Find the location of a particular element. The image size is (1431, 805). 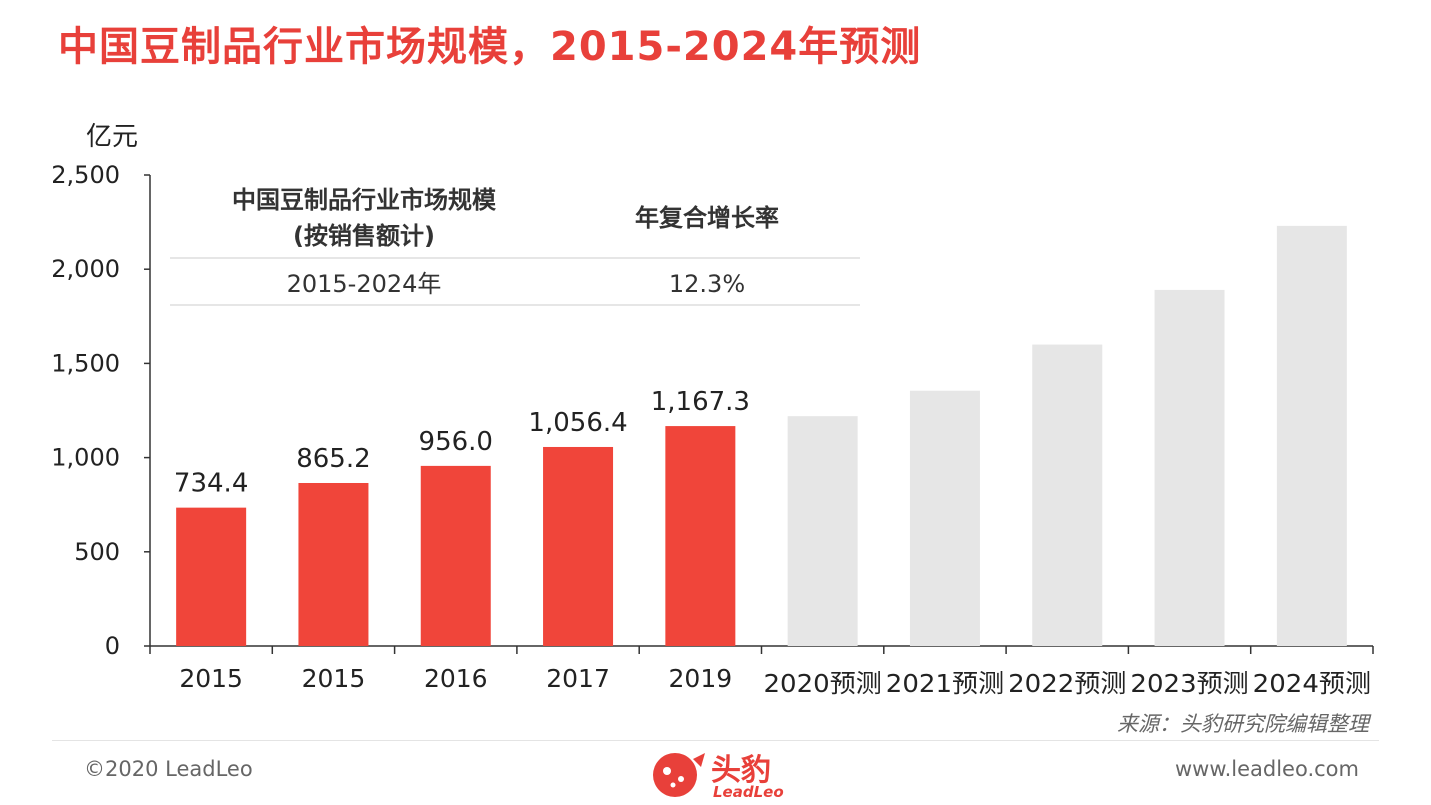

y-tick-label: 0 is located at coordinates (112, 646).